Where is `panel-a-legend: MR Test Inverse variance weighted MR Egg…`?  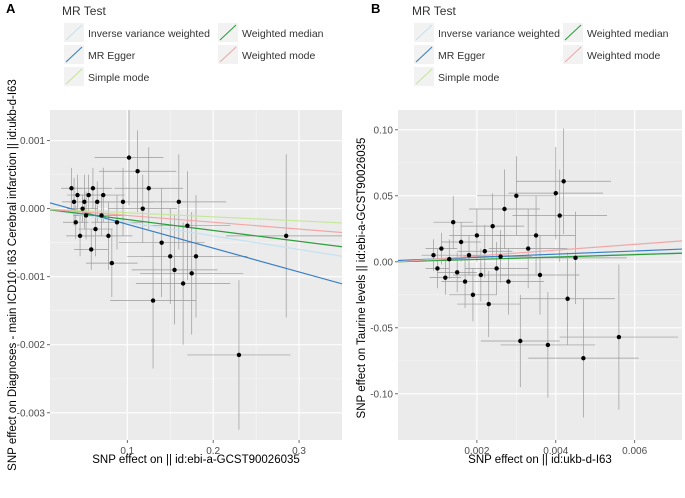 panel-a-legend: MR Test Inverse variance weighted MR Egg… is located at coordinates (193, 45).